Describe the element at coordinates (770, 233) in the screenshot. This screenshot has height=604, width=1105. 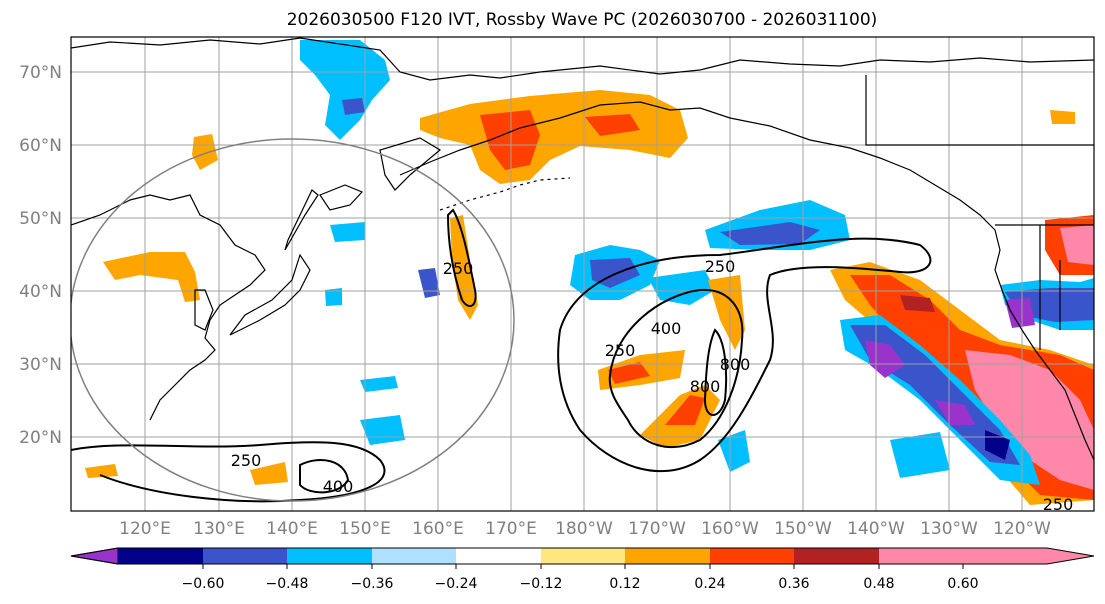
I see `ivt-blob-ep-blue-core` at that location.